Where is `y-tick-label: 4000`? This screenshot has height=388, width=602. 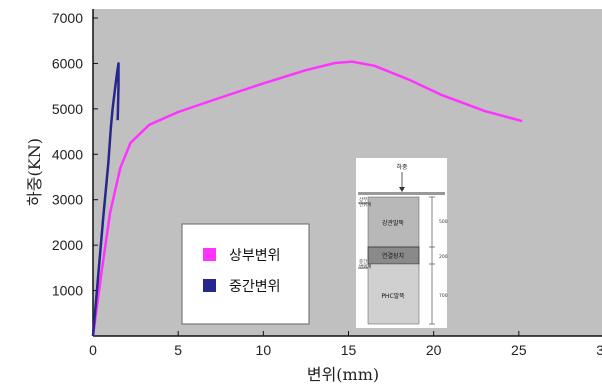
y-tick-label: 4000 is located at coordinates (67, 154).